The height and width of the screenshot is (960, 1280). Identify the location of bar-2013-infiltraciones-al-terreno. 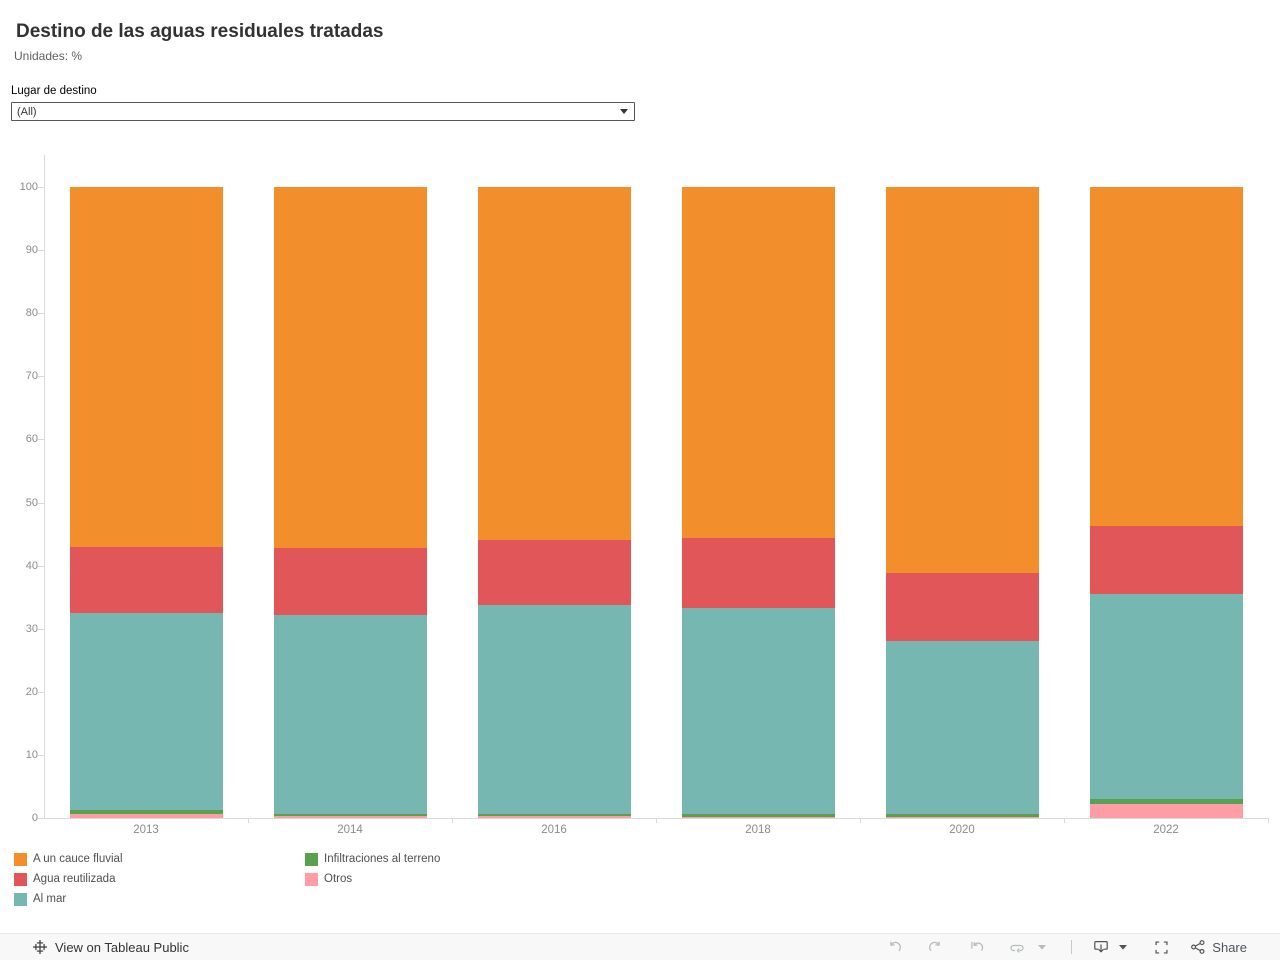
(146, 812).